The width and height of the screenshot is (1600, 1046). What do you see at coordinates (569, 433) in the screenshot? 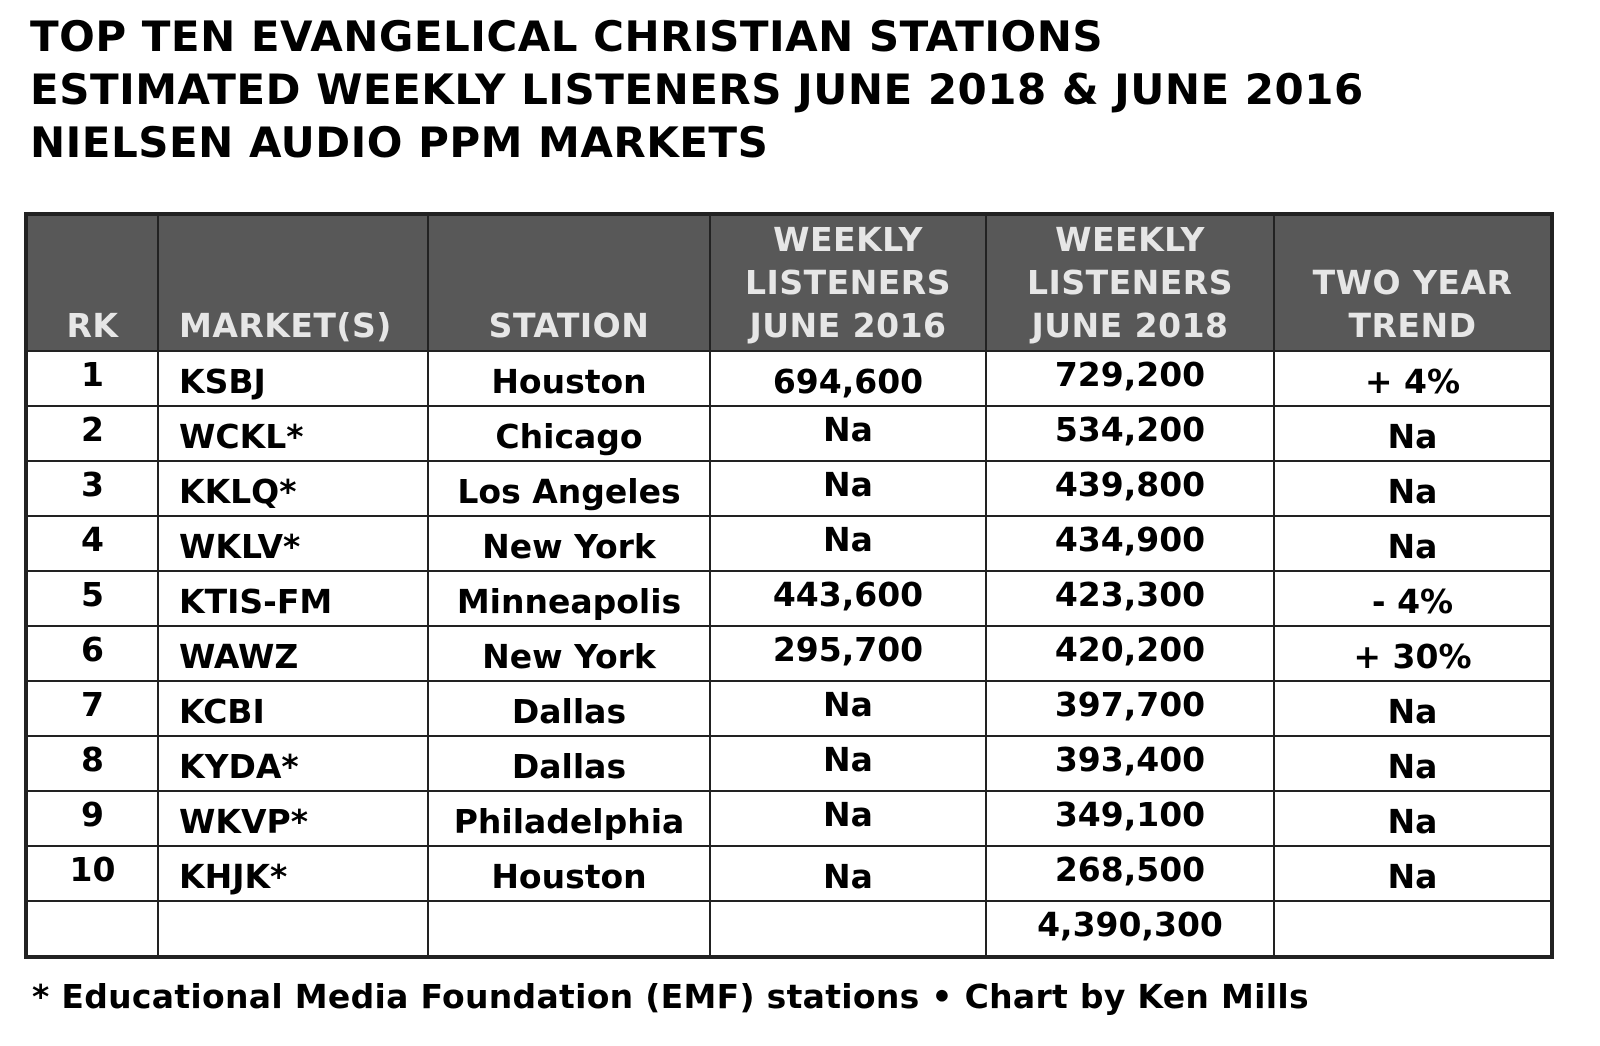
I see `cell-station: Chicago` at bounding box center [569, 433].